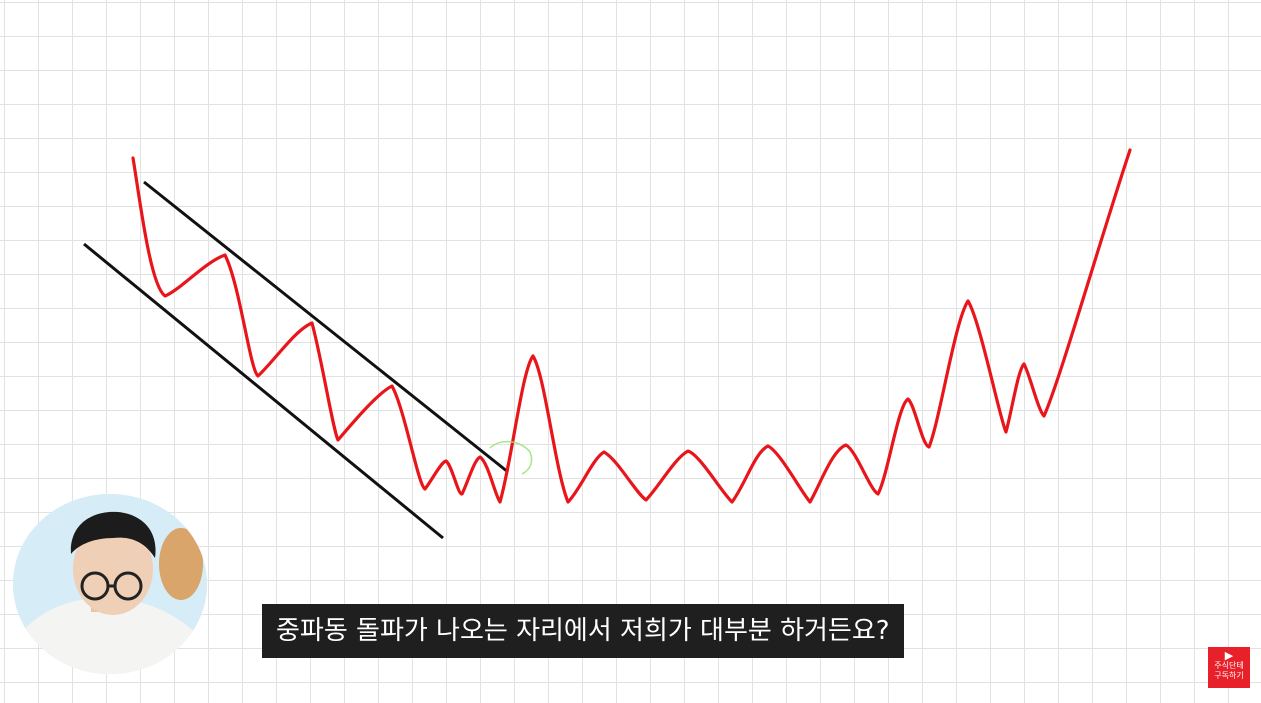 The image size is (1261, 703). I want to click on lower-trendline, so click(263, 391).